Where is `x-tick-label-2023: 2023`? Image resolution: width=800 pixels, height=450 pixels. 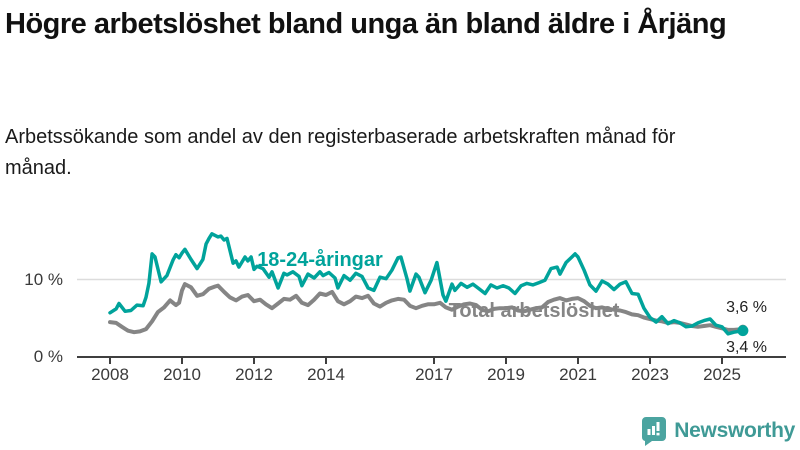
x-tick-label-2023: 2023 is located at coordinates (650, 374).